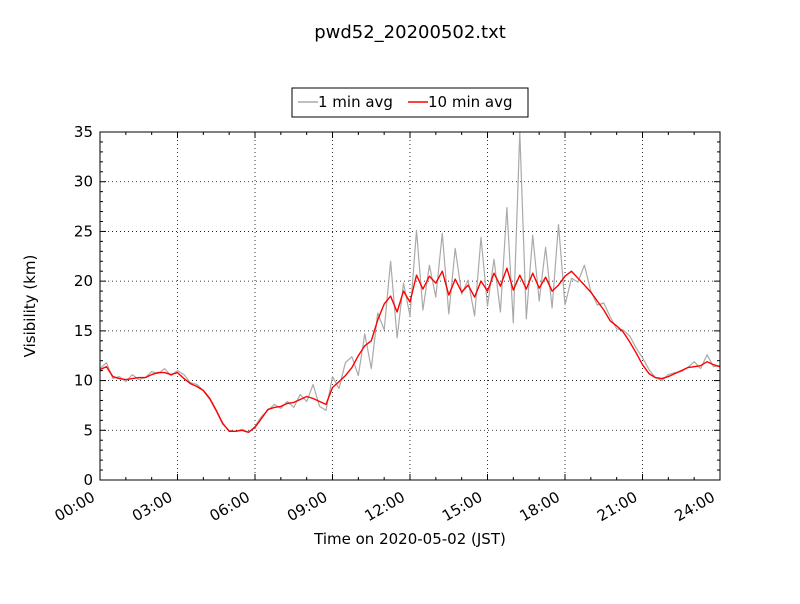  I want to click on x-axis-title: Time on 2020-05-02 (JST), so click(409, 539).